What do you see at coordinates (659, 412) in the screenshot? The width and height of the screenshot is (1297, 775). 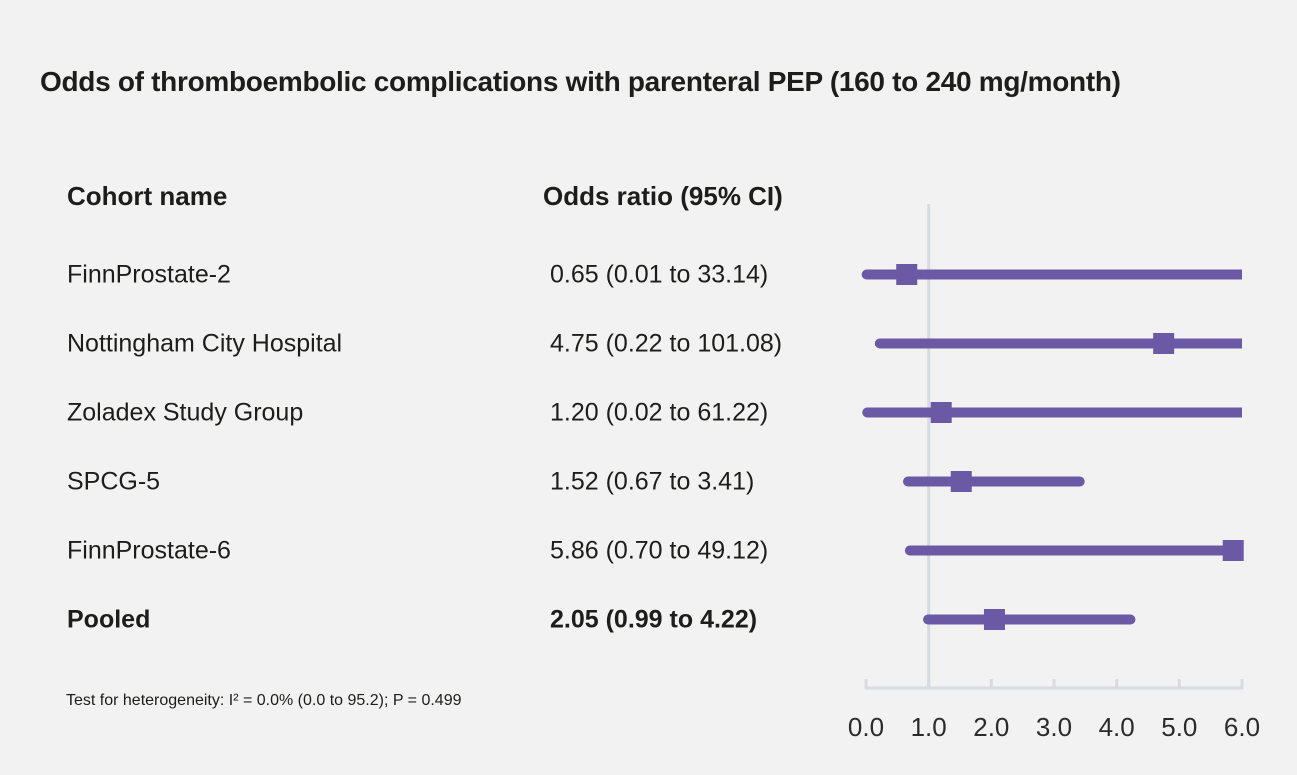 I see `odds-ratio-value: 1.20 (0.02 to 61.22)` at bounding box center [659, 412].